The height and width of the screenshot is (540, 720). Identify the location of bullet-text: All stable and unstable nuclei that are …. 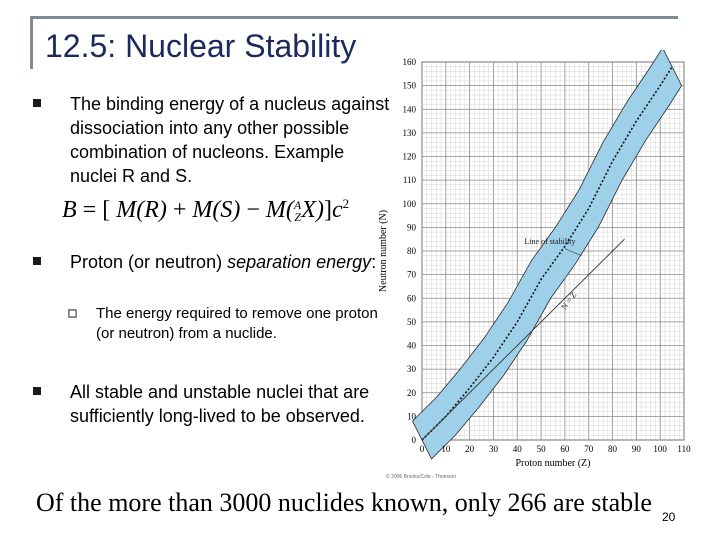
(220, 404).